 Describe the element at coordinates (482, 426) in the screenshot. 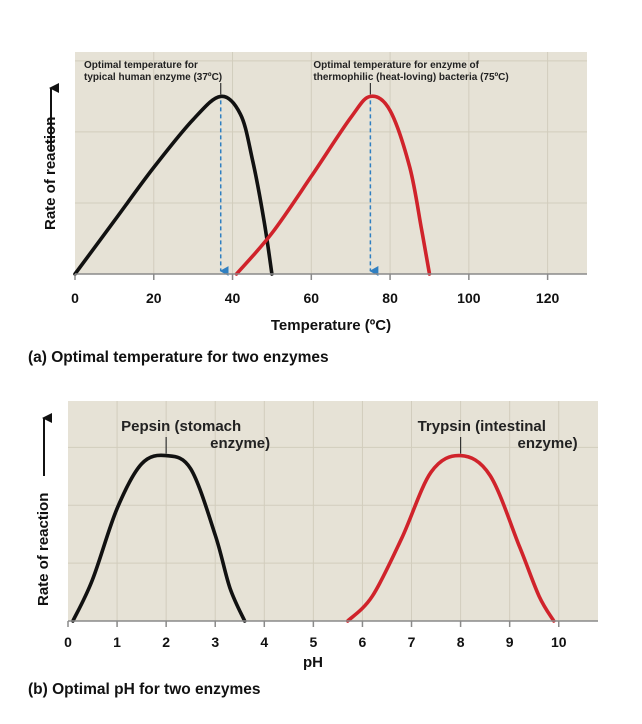

I see `annotation-label: Trypsin (intestinal` at that location.